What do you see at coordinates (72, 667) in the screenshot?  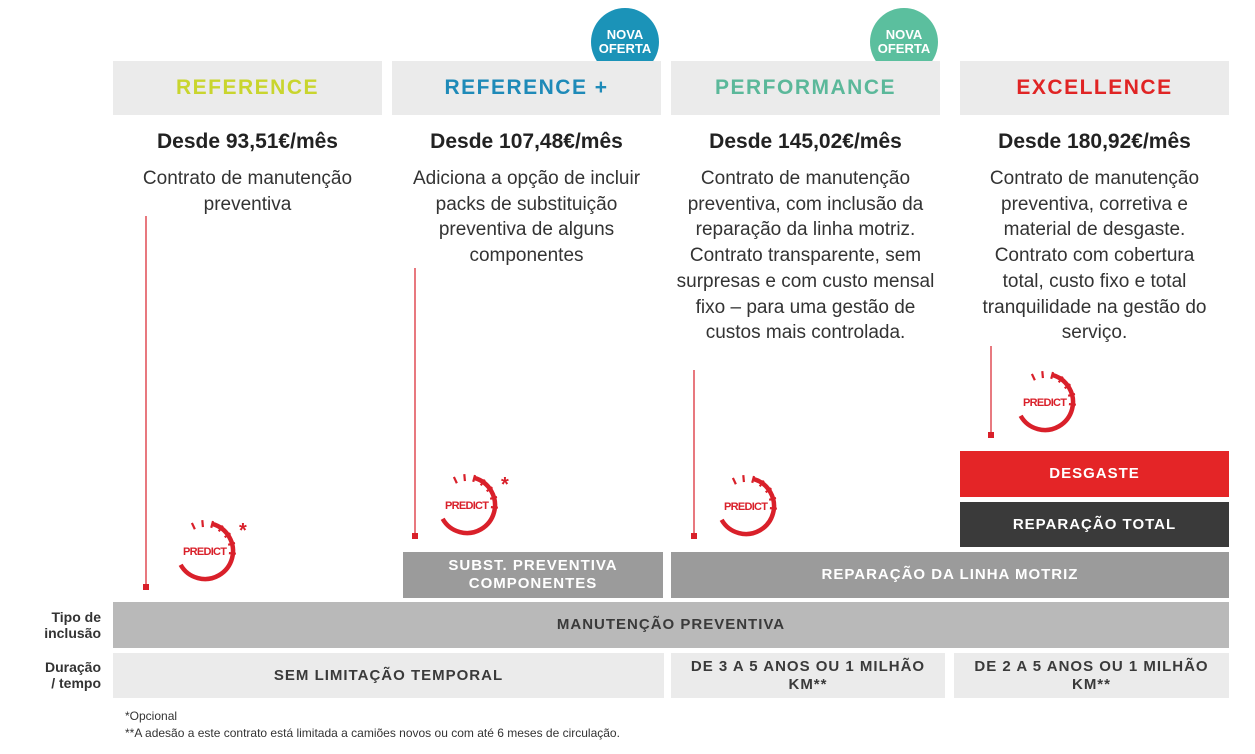 I see `row-label-line: Duração` at bounding box center [72, 667].